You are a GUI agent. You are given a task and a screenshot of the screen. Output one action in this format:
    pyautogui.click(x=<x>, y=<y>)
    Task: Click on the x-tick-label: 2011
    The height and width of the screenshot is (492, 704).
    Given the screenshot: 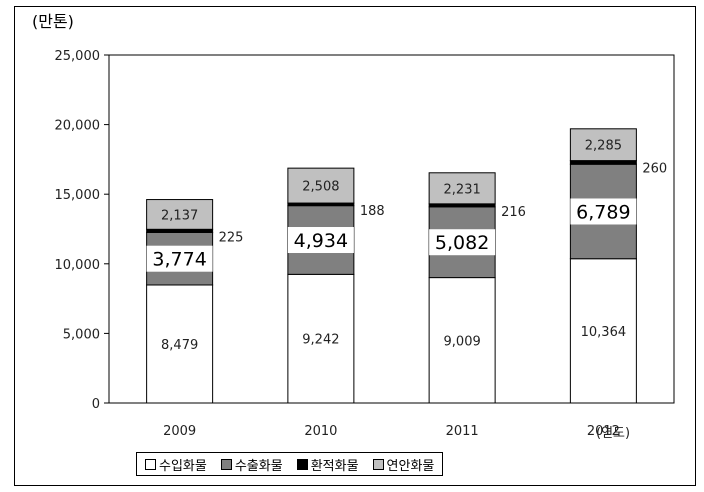 What is the action you would take?
    pyautogui.click(x=462, y=431)
    